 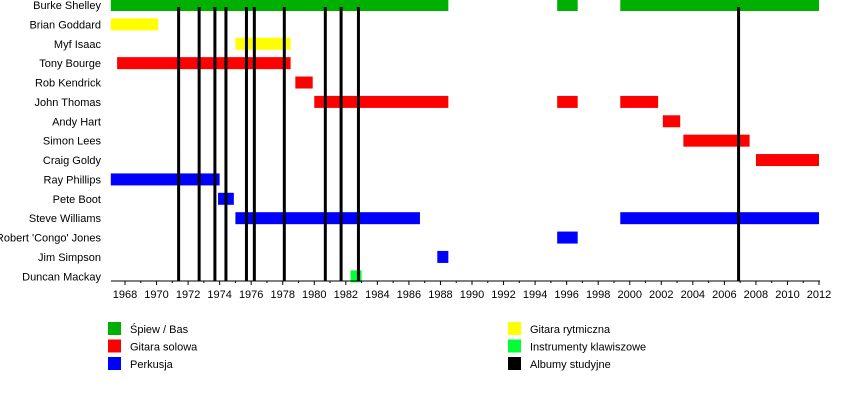 I want to click on x-tick-label: 1974, so click(x=219, y=295).